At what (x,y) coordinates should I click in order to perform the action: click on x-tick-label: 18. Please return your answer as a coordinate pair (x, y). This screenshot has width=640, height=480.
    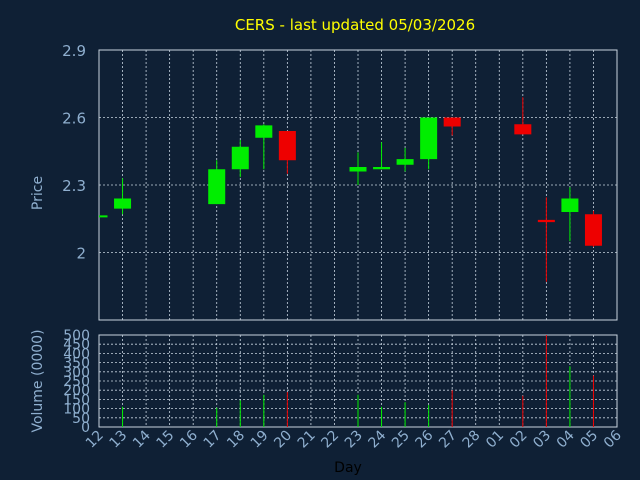
    Looking at the image, I should click on (236, 440).